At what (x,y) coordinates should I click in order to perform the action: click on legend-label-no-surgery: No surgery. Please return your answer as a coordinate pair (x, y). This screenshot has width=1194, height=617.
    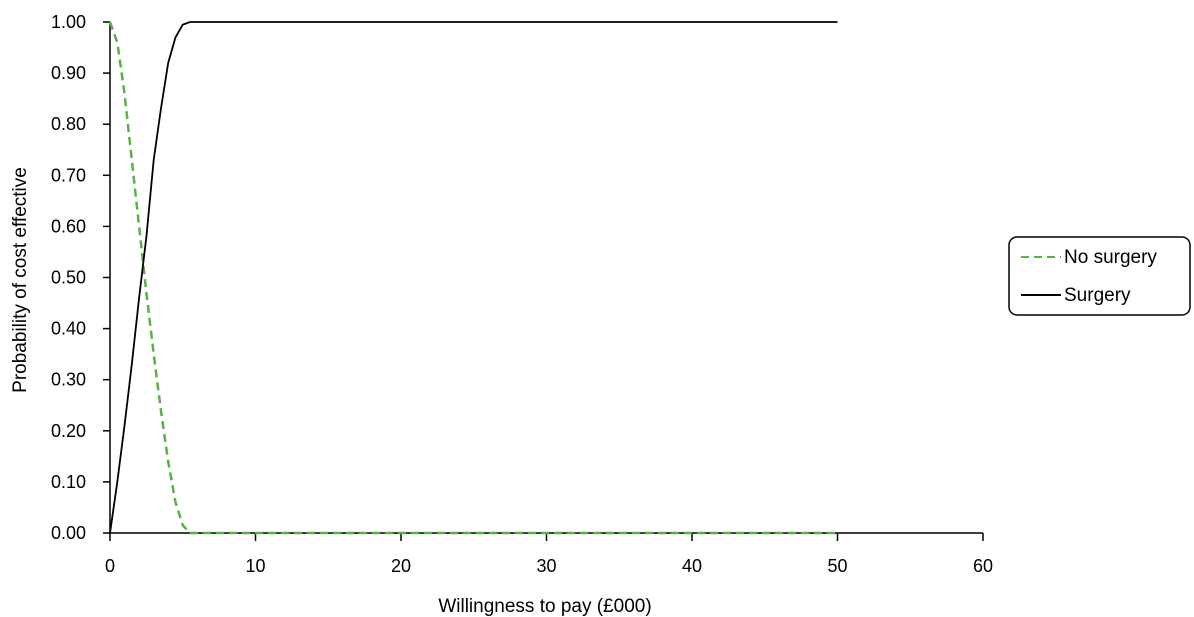
    Looking at the image, I should click on (1110, 257).